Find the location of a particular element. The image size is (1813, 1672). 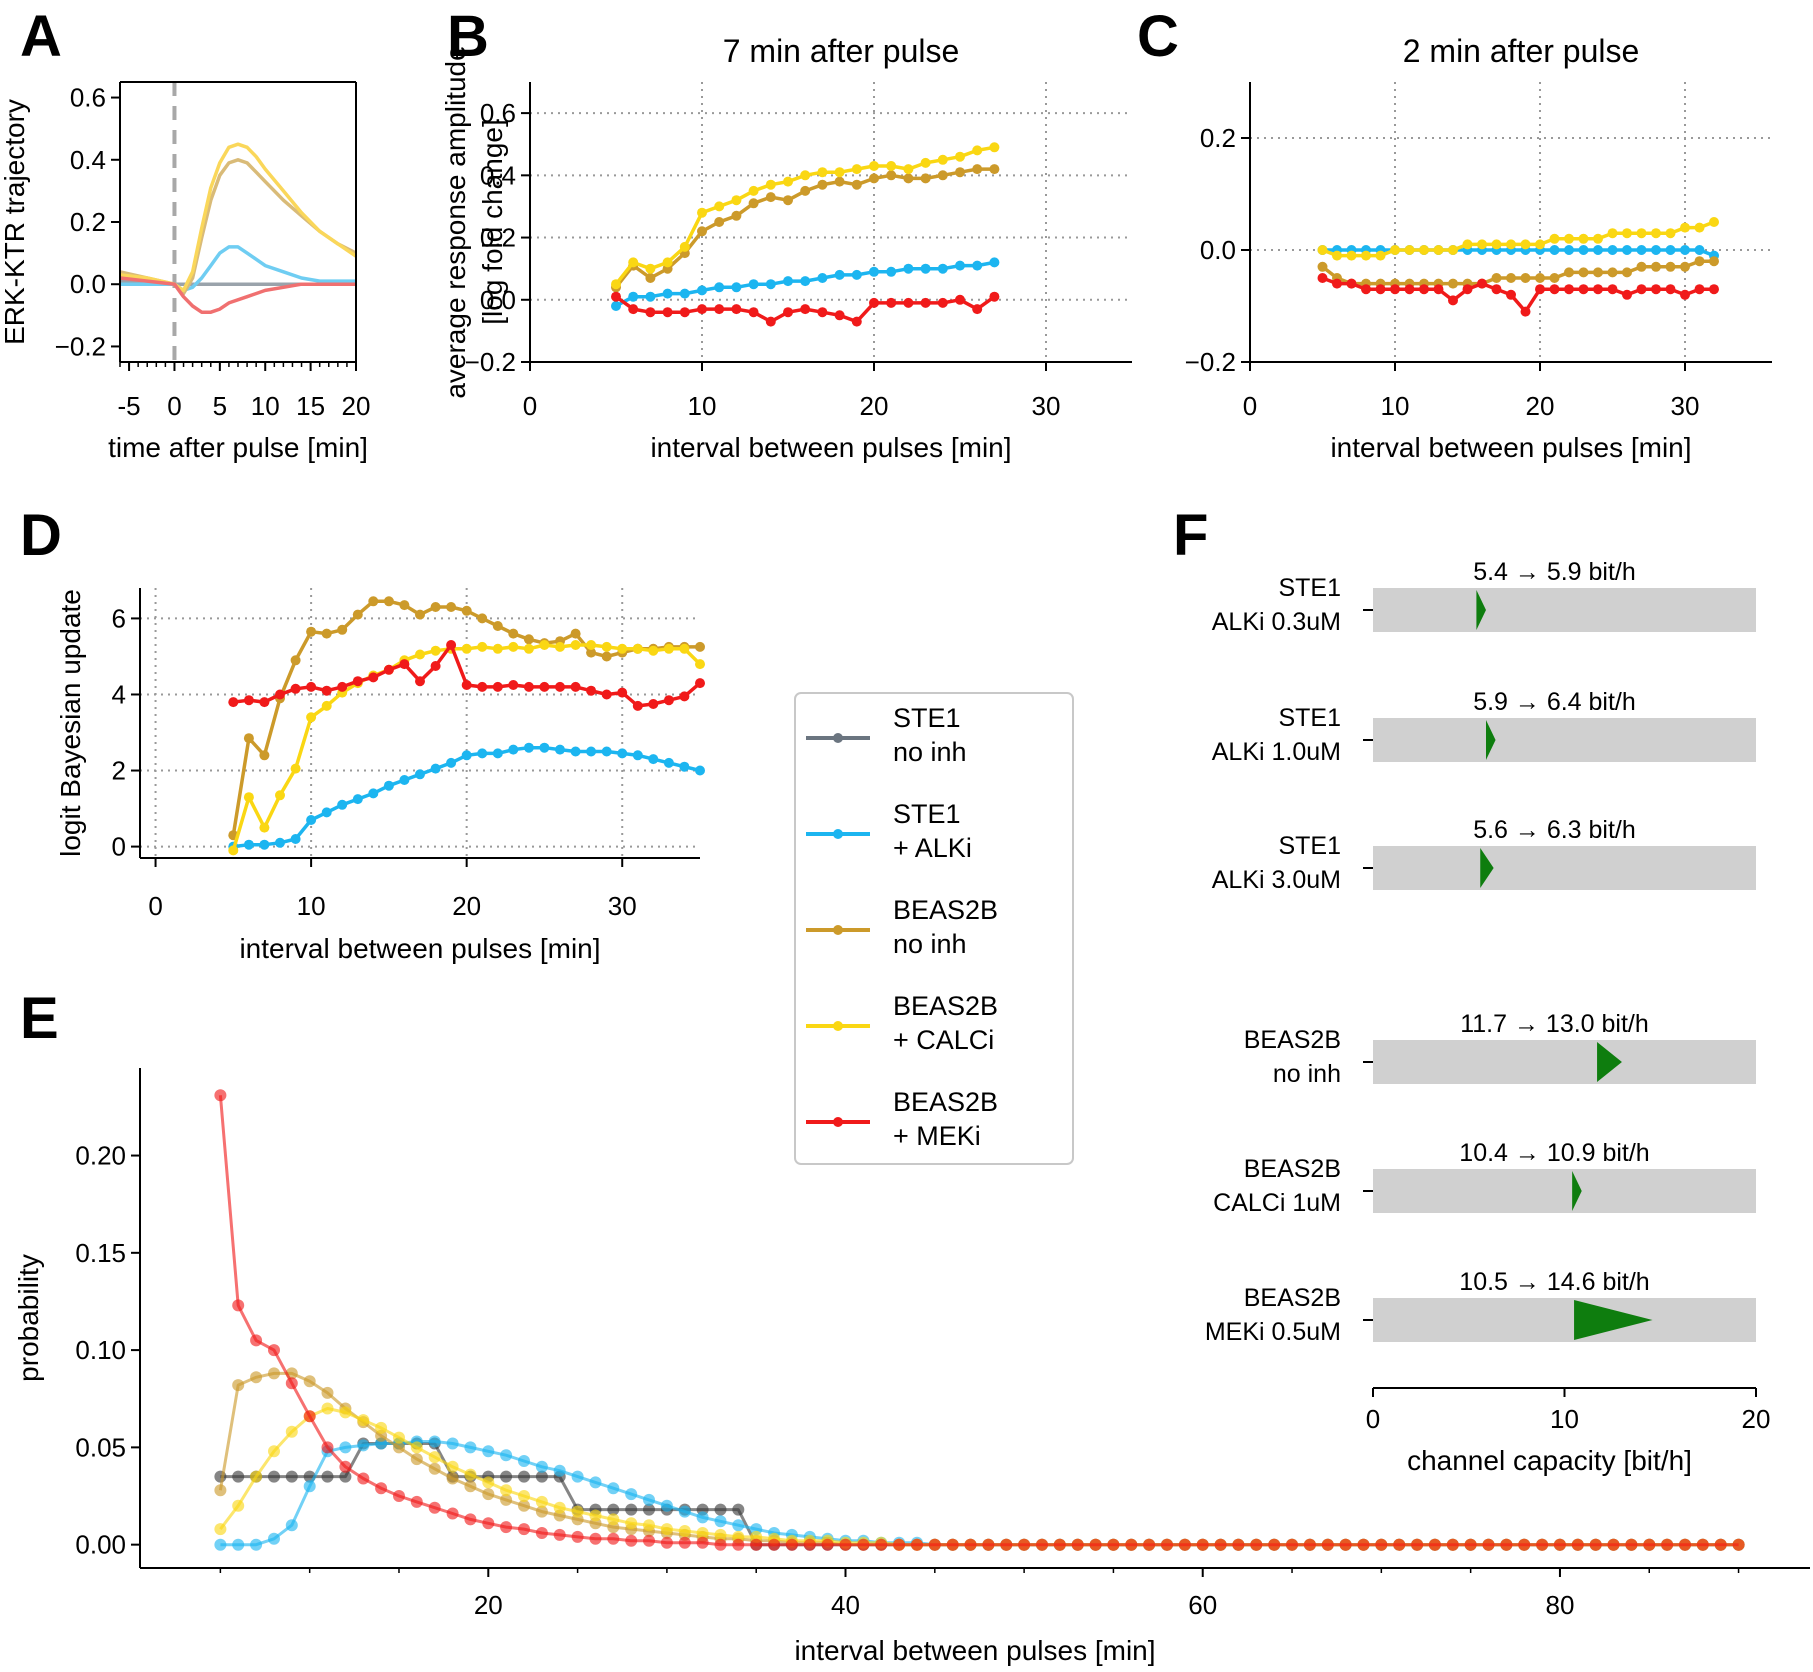

legend-label-line1: STE1 is located at coordinates (927, 718).